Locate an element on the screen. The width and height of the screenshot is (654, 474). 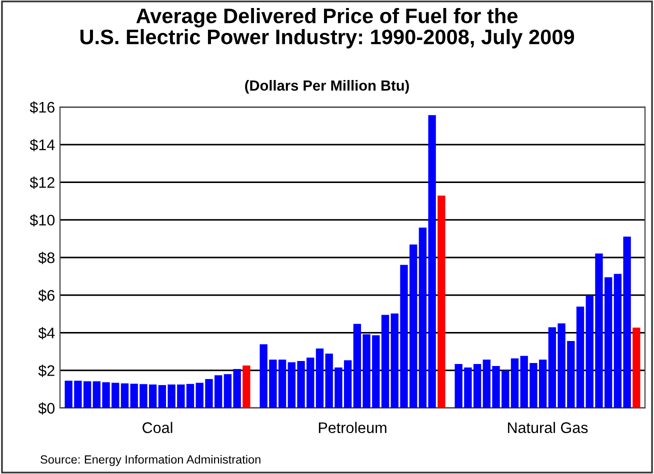
source-note: Source: Energy Information Administration is located at coordinates (150, 460).